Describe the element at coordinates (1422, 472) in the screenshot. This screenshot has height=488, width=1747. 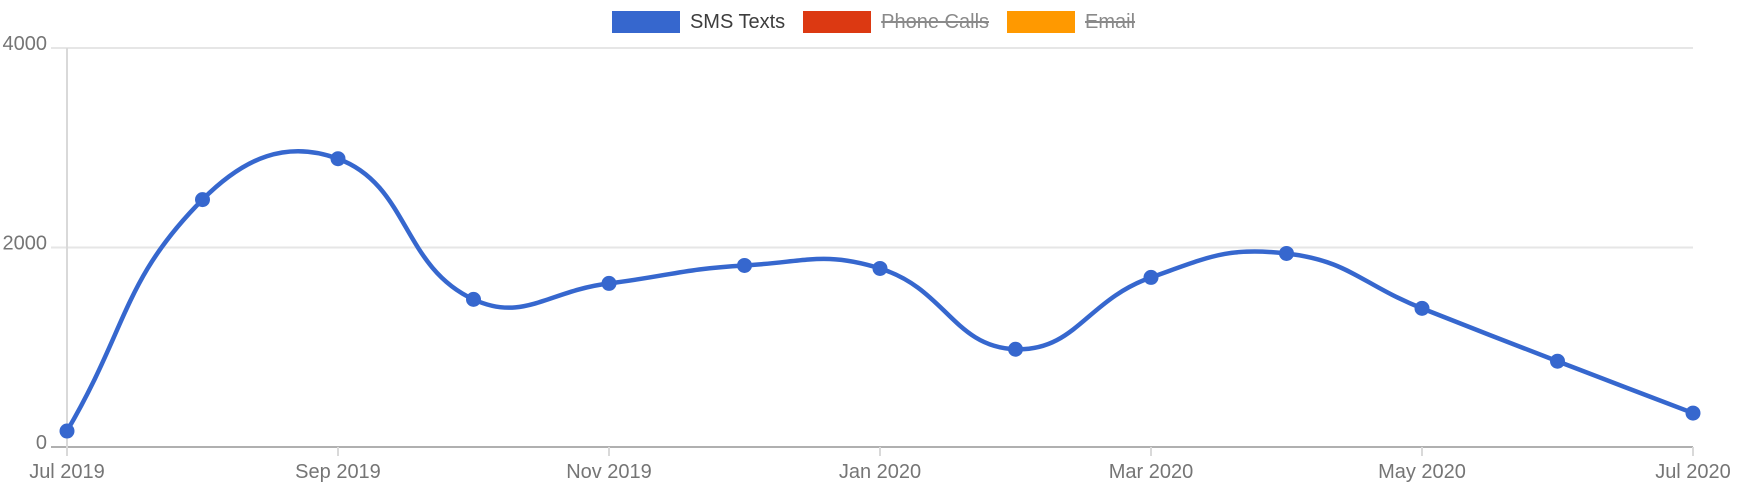
I see `x-tick-label: May 2020` at that location.